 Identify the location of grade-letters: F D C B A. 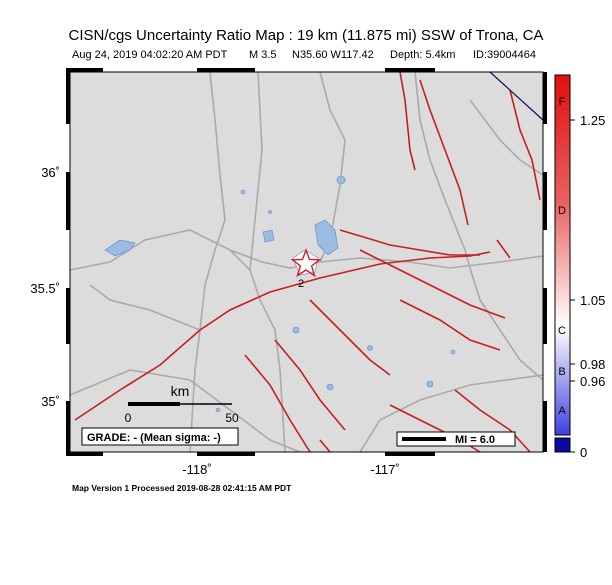
(562, 256).